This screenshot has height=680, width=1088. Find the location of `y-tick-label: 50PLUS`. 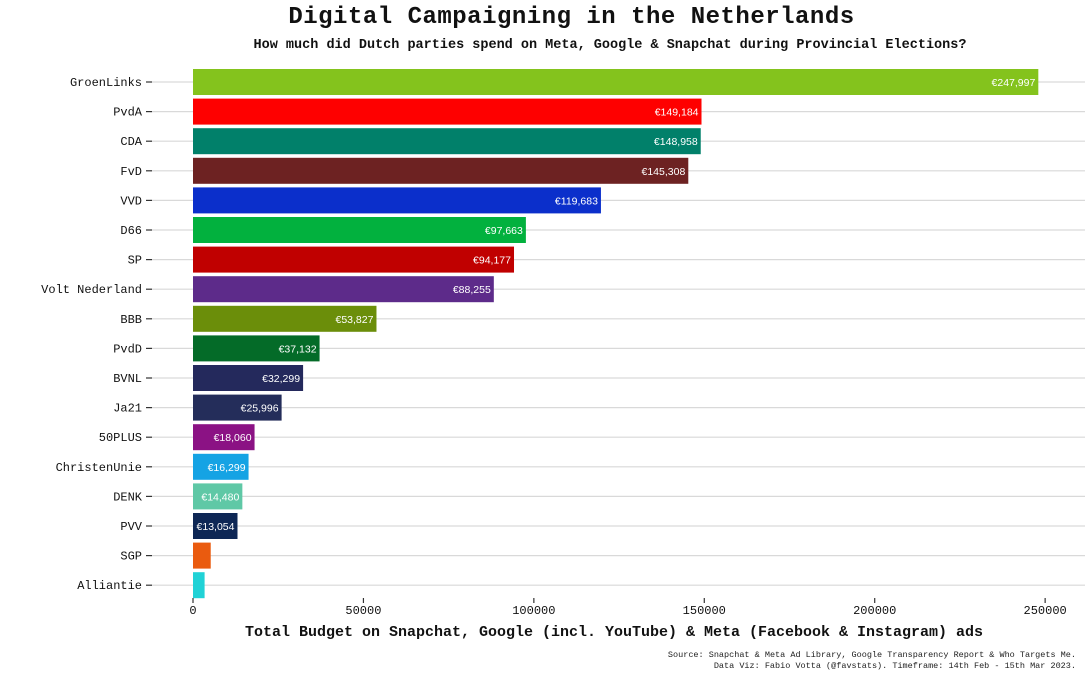

y-tick-label: 50PLUS is located at coordinates (120, 438).